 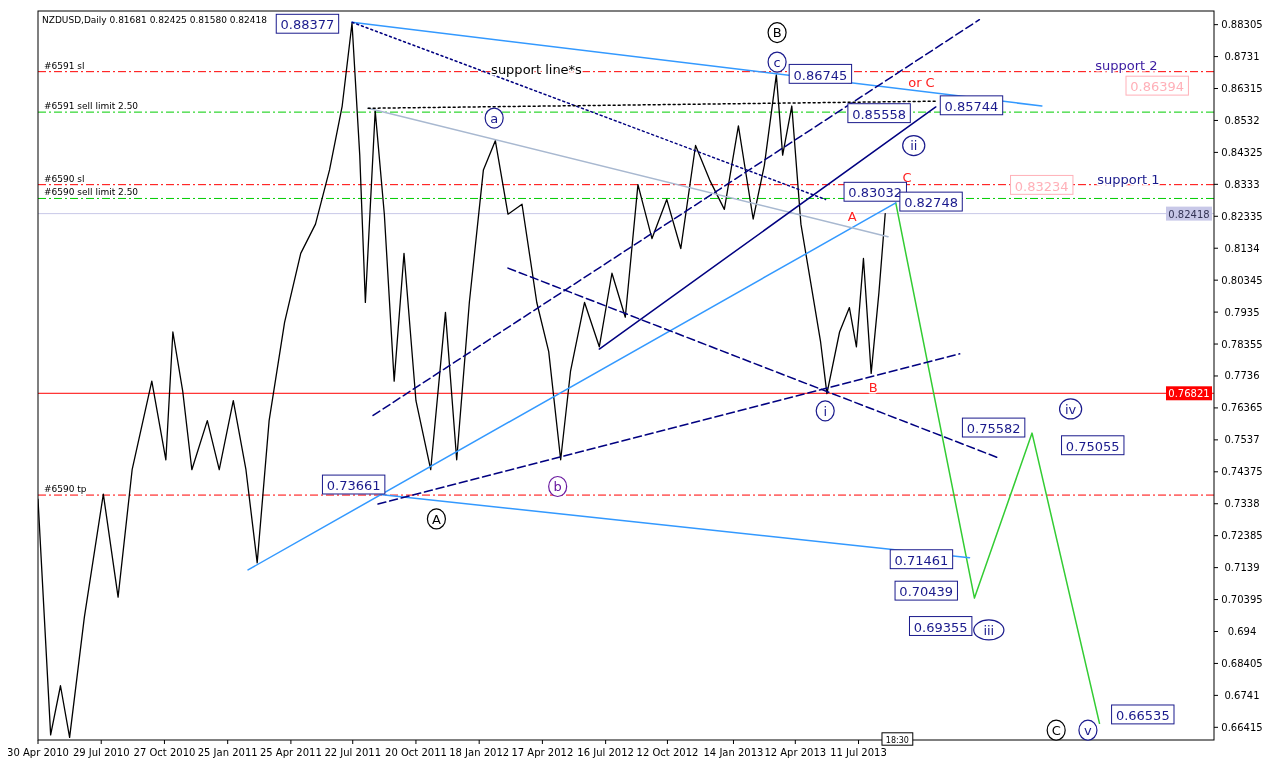 I want to click on y-tick-label: 0.78355, so click(x=1242, y=344).